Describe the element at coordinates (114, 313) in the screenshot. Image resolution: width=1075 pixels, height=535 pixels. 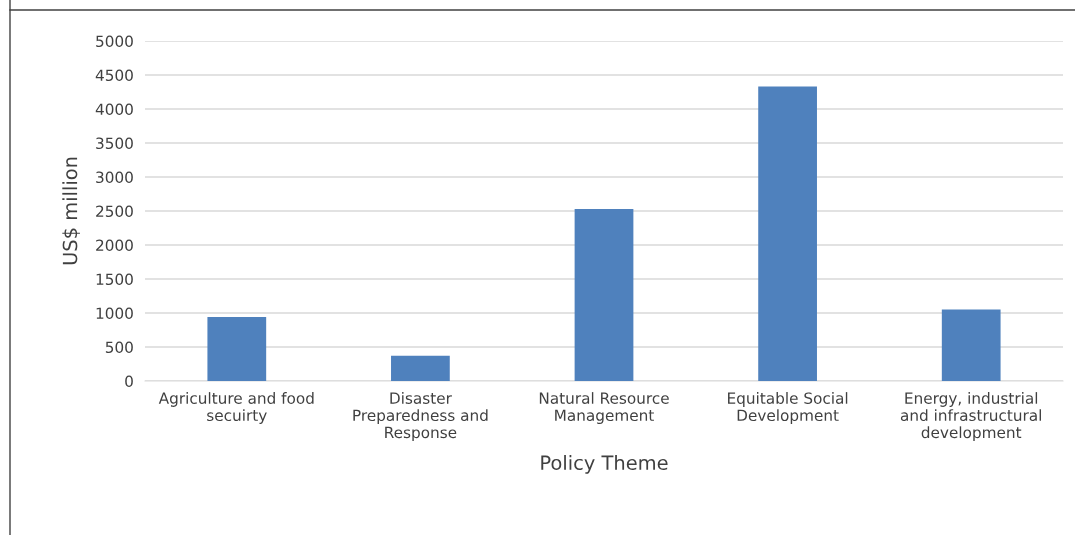
I see `y-tick-label: 1000` at that location.